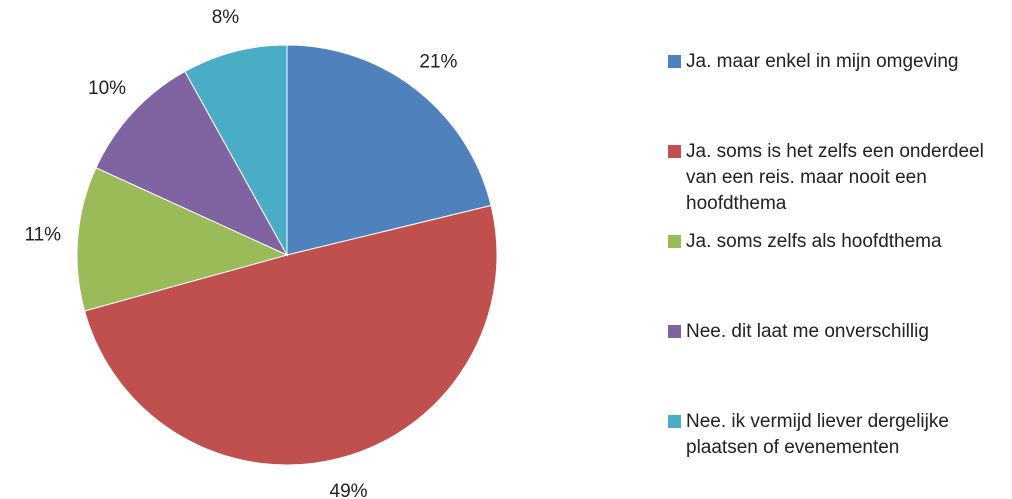 This screenshot has width=1012, height=499. What do you see at coordinates (814, 241) in the screenshot?
I see `legend-label: Ja. soms zelfs als hoofdthema` at bounding box center [814, 241].